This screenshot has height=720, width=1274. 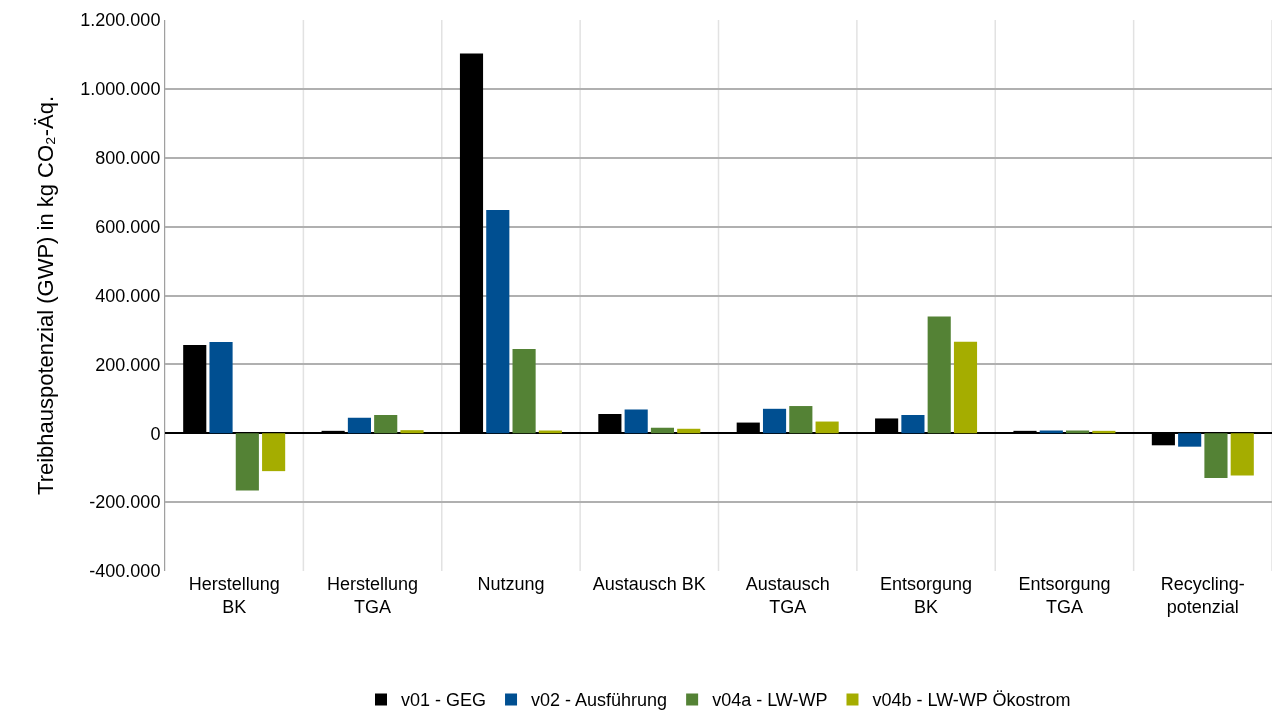 I want to click on x-tick-label: Herstellung TGA, so click(x=373, y=596).